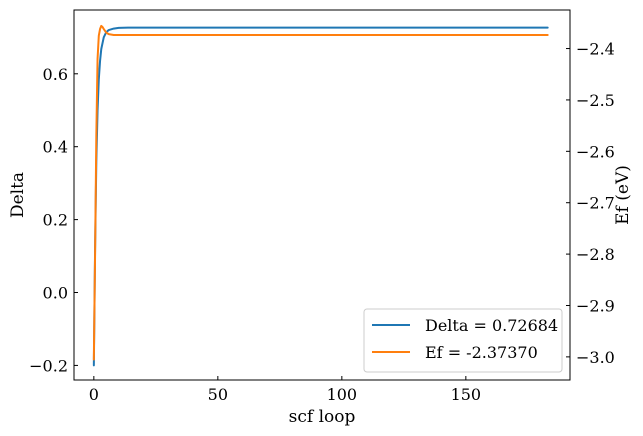 The image size is (643, 436). I want to click on y-axis-left: −0.2 0.0 0.2 0.4 0.6, so click(53, 220).